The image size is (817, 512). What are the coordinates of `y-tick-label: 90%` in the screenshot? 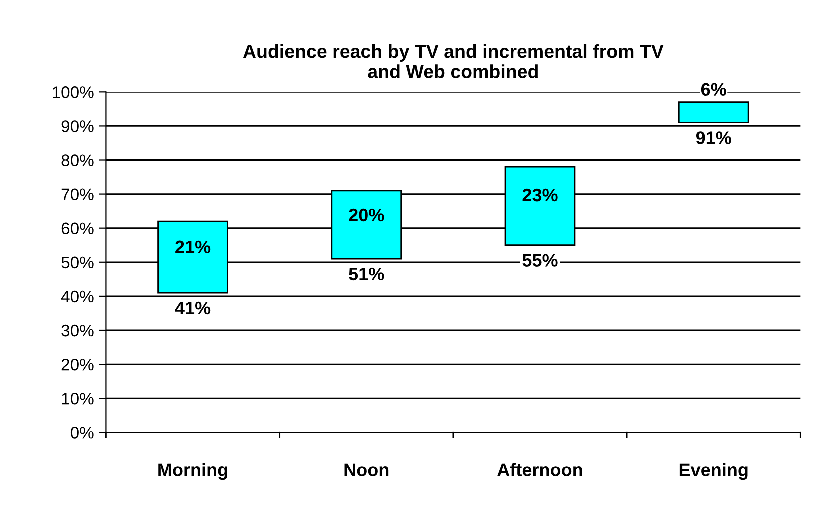 It's located at (78, 126).